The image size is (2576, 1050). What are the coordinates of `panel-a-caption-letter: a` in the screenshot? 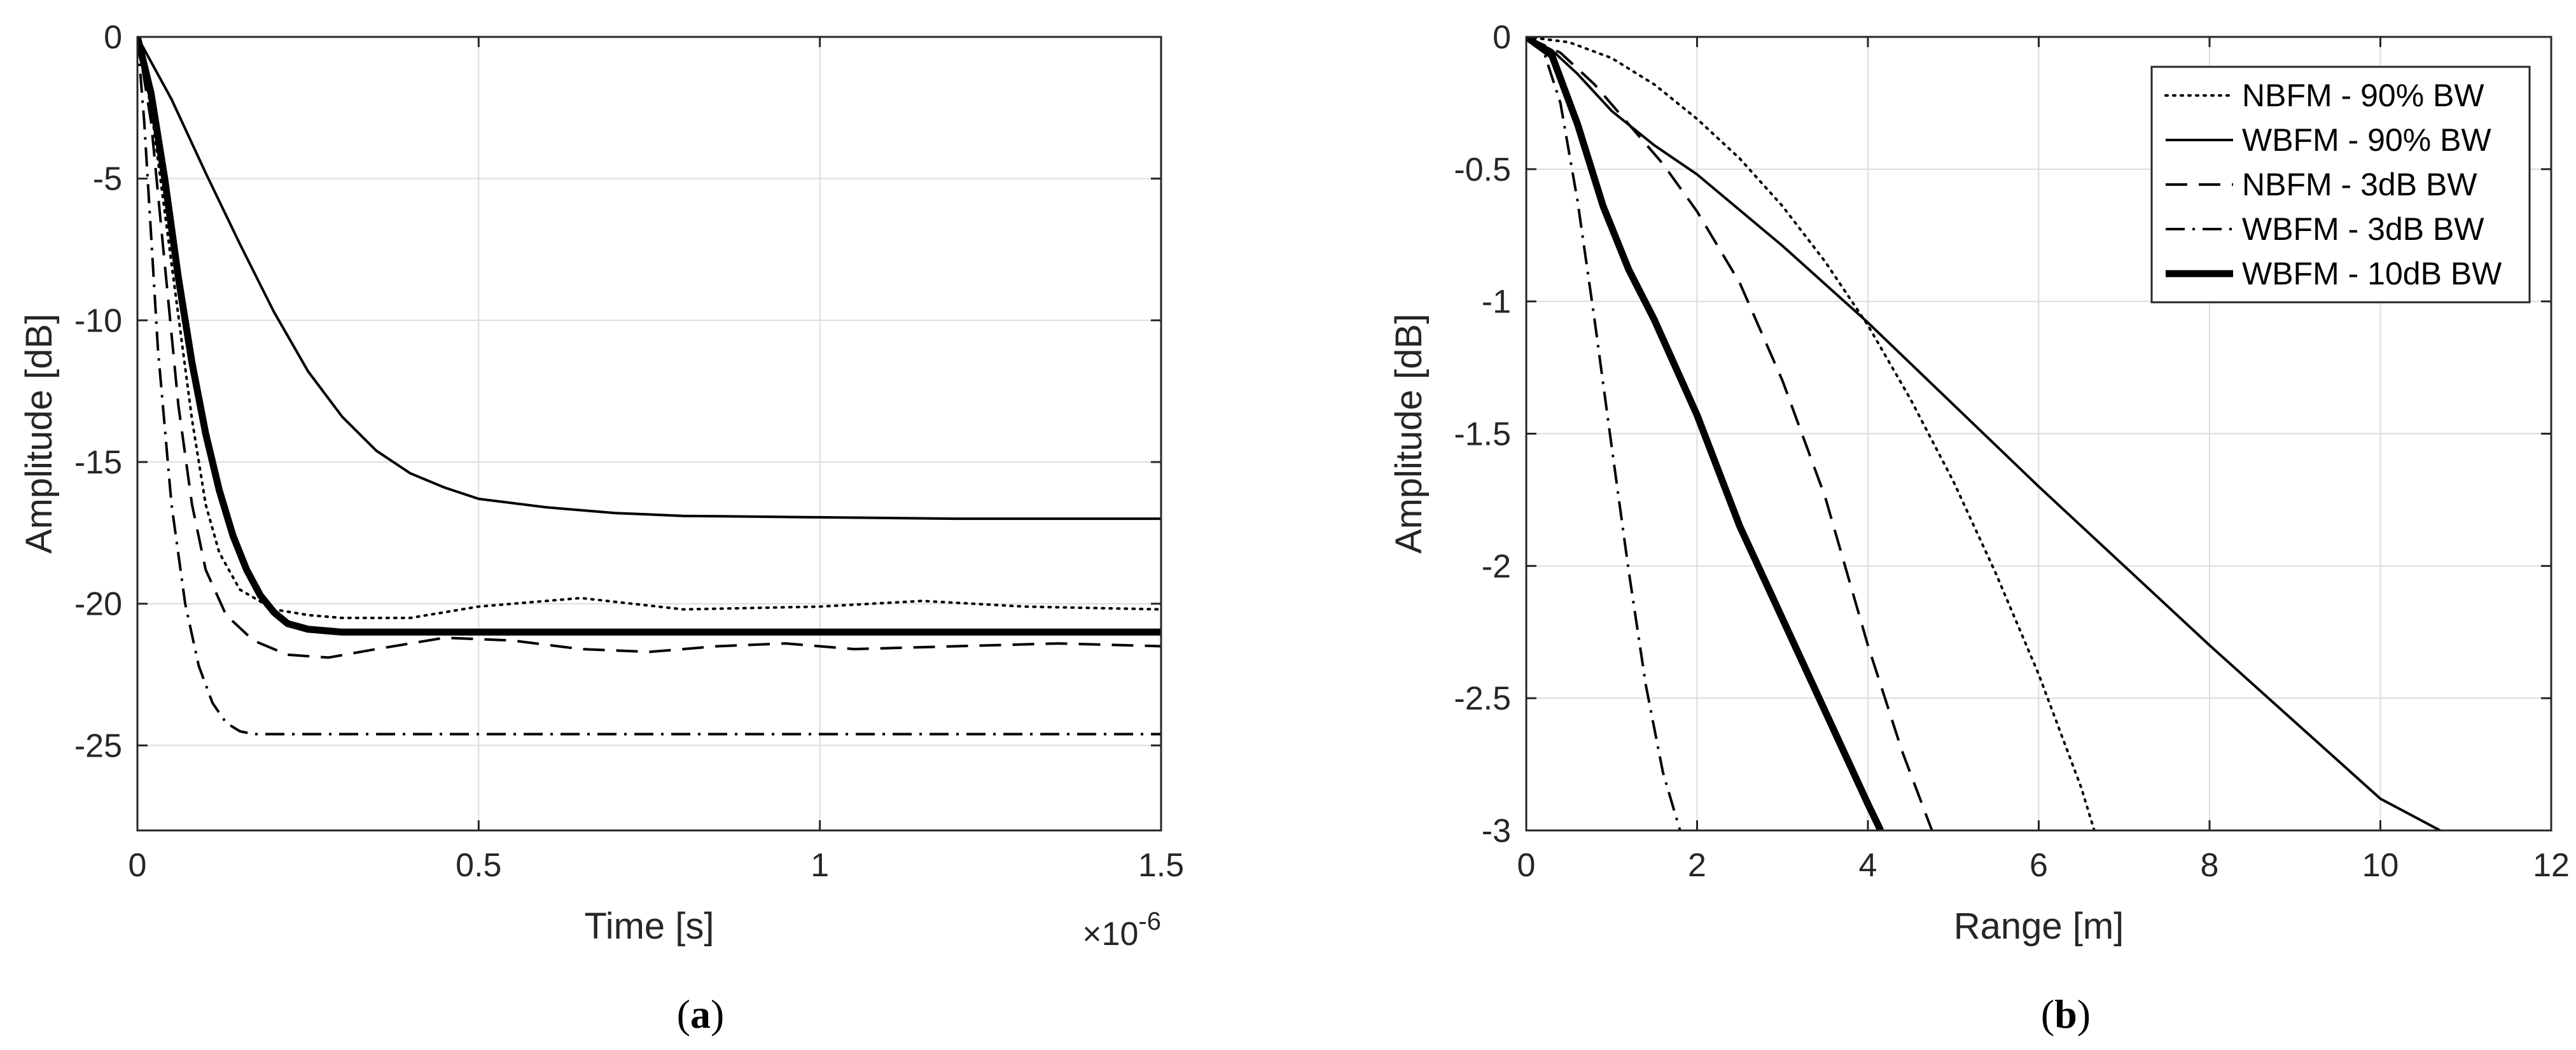 It's located at (701, 1014).